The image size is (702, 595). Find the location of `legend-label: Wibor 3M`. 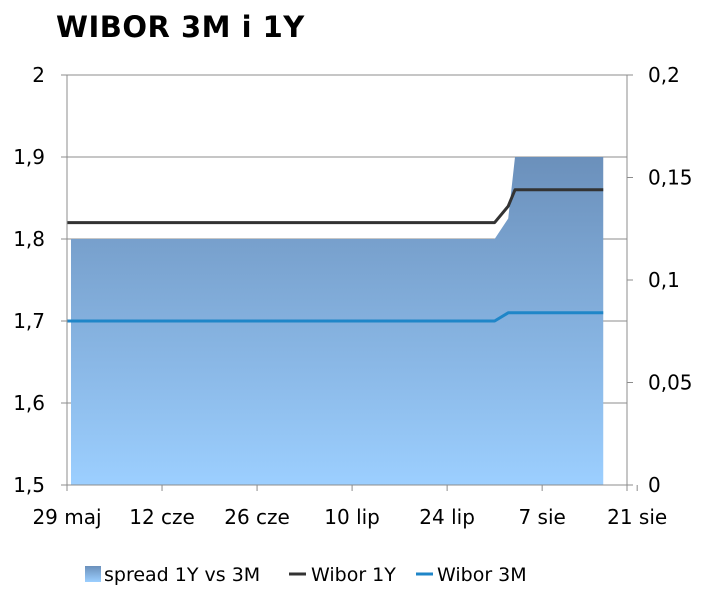

legend-label: Wibor 3M is located at coordinates (482, 575).